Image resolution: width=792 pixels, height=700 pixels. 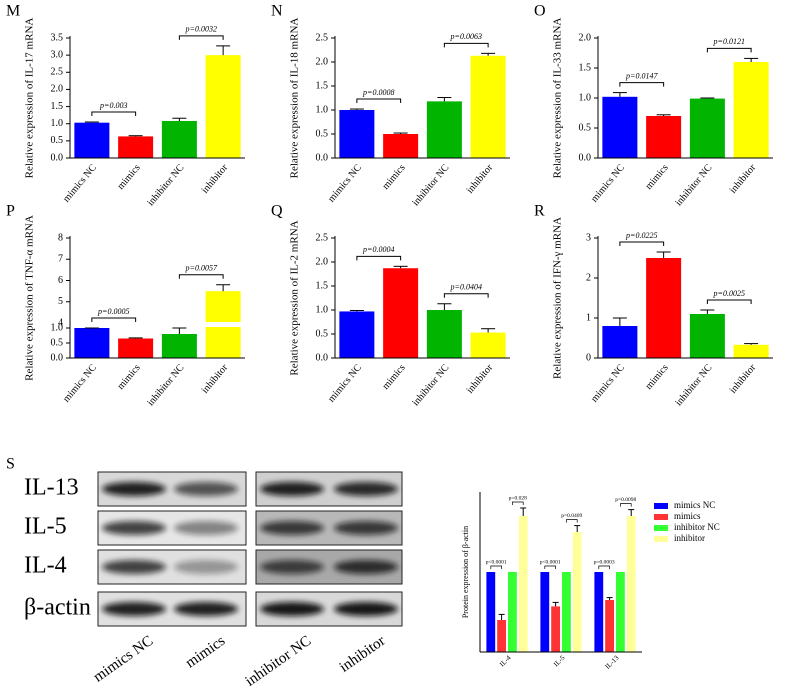 What do you see at coordinates (201, 268) in the screenshot?
I see `p-value: p=0.0057` at bounding box center [201, 268].